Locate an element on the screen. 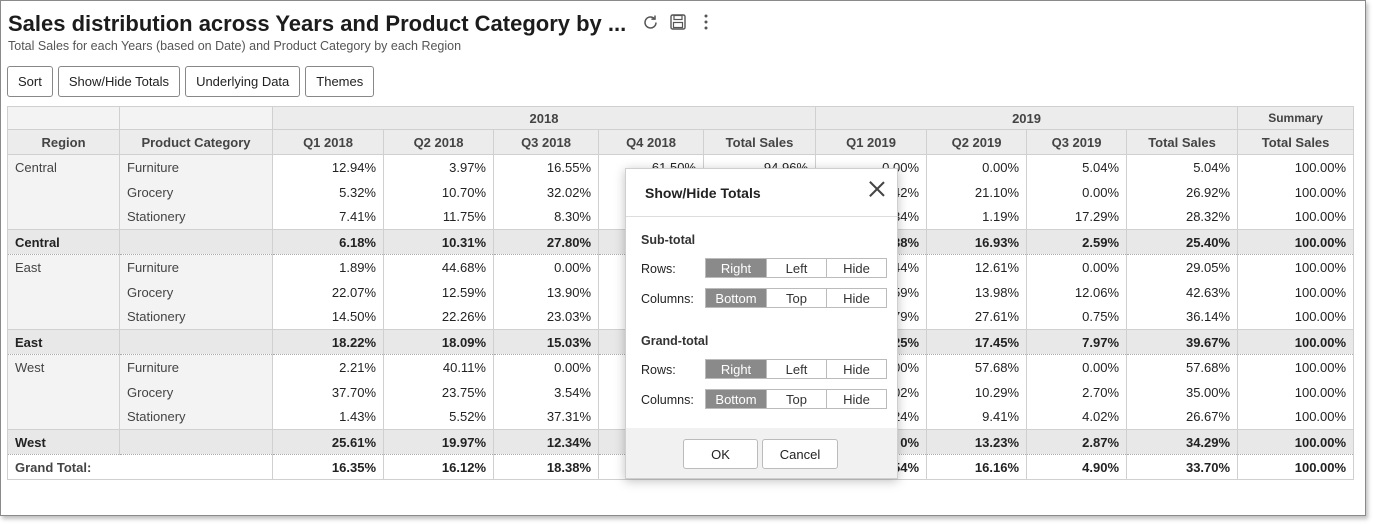 The image size is (1373, 525). subtotal-rows-left-option: Left is located at coordinates (796, 268).